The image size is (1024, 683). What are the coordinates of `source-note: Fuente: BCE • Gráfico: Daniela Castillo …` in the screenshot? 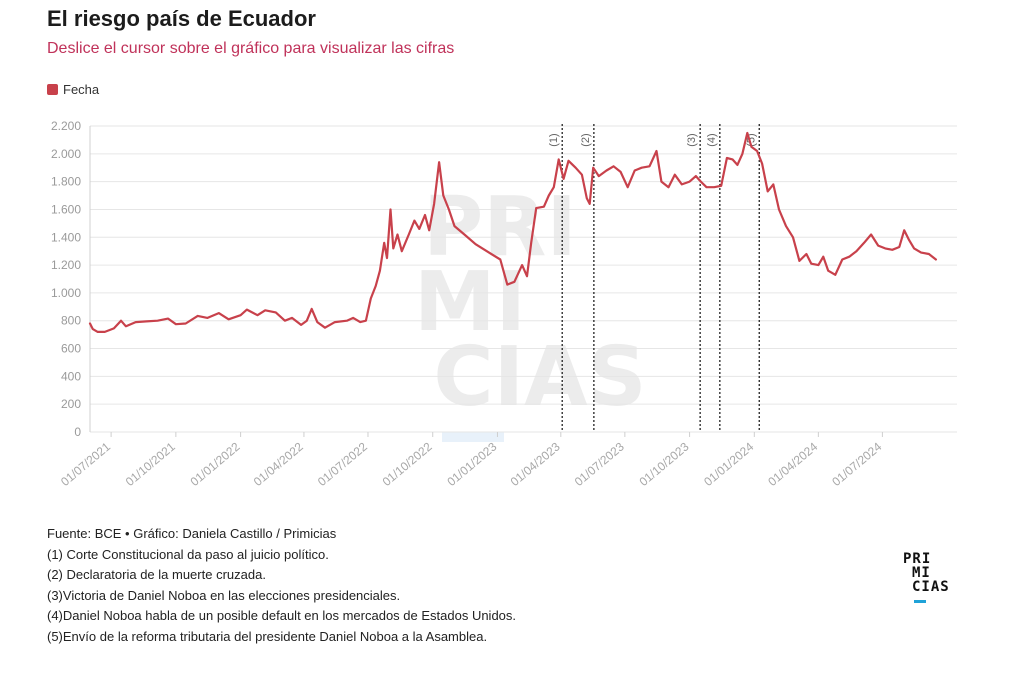 It's located at (192, 533).